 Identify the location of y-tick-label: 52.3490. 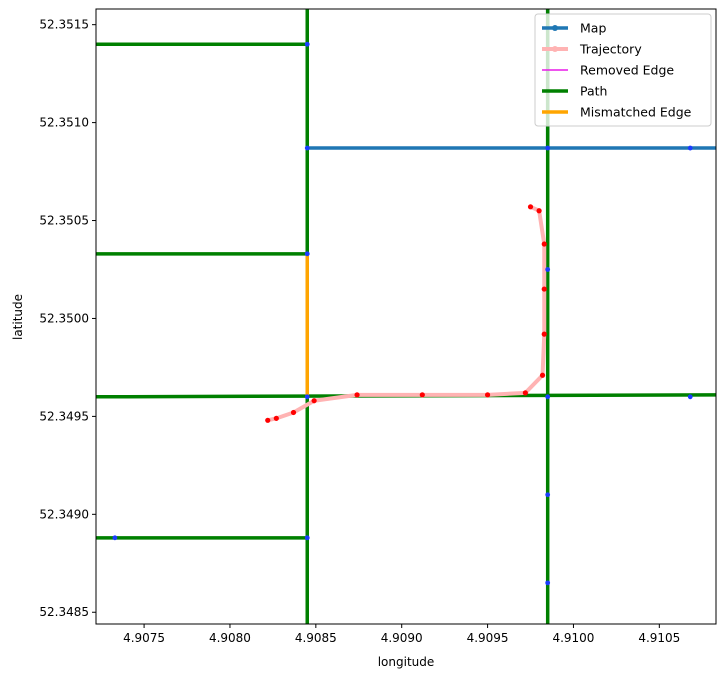
(64, 514).